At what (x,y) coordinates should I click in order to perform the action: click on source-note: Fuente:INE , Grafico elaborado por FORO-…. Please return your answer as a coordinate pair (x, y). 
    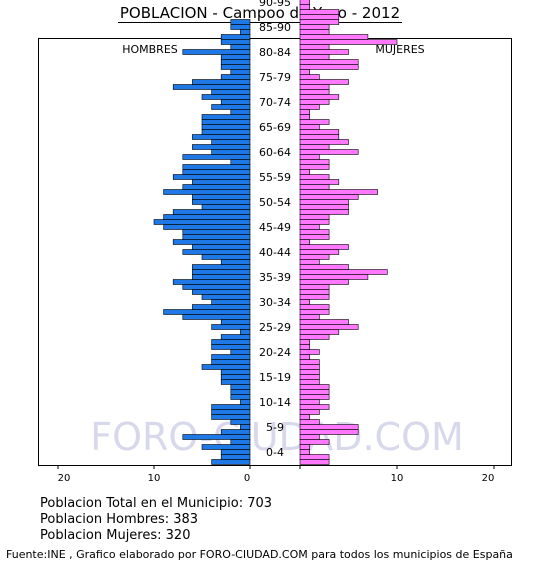
    Looking at the image, I should click on (259, 554).